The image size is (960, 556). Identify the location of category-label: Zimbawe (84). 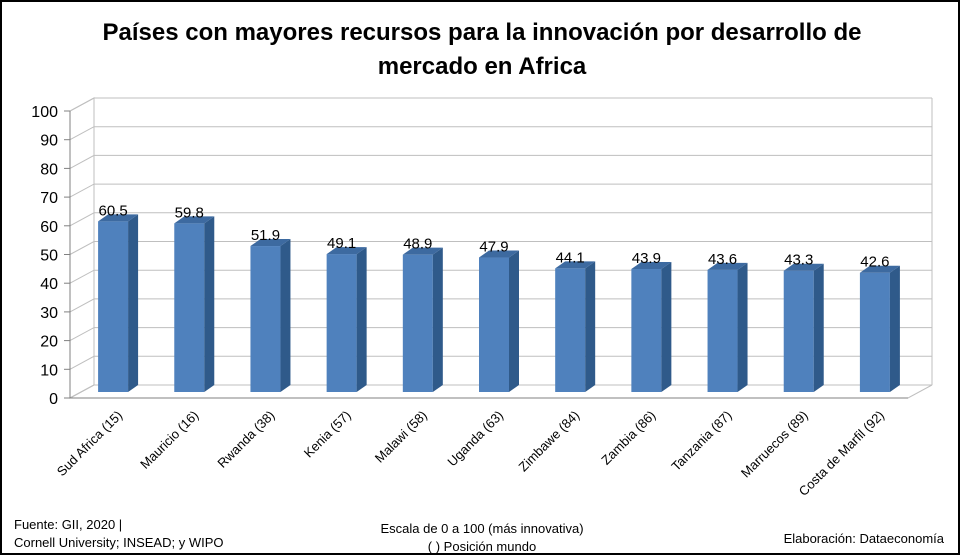
(549, 441).